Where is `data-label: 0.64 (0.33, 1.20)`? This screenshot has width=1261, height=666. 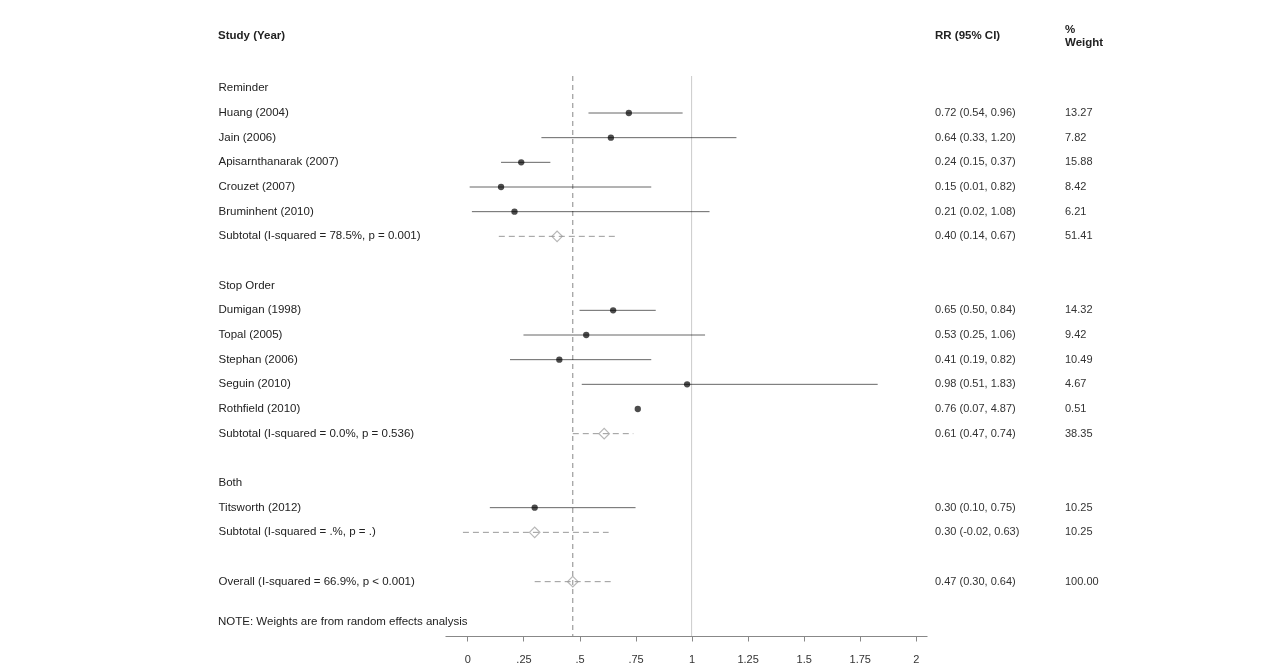 data-label: 0.64 (0.33, 1.20) is located at coordinates (975, 136).